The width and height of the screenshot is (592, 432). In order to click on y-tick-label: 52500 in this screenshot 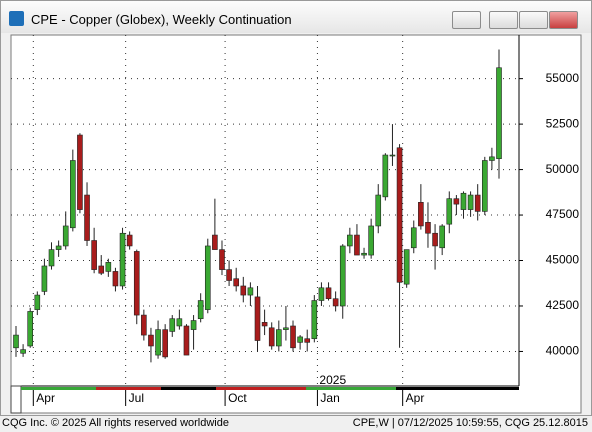, I will do `click(563, 123)`.